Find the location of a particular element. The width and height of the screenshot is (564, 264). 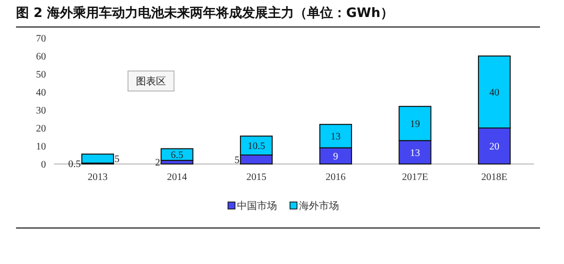

legend-label: 海外市场 is located at coordinates (319, 206).